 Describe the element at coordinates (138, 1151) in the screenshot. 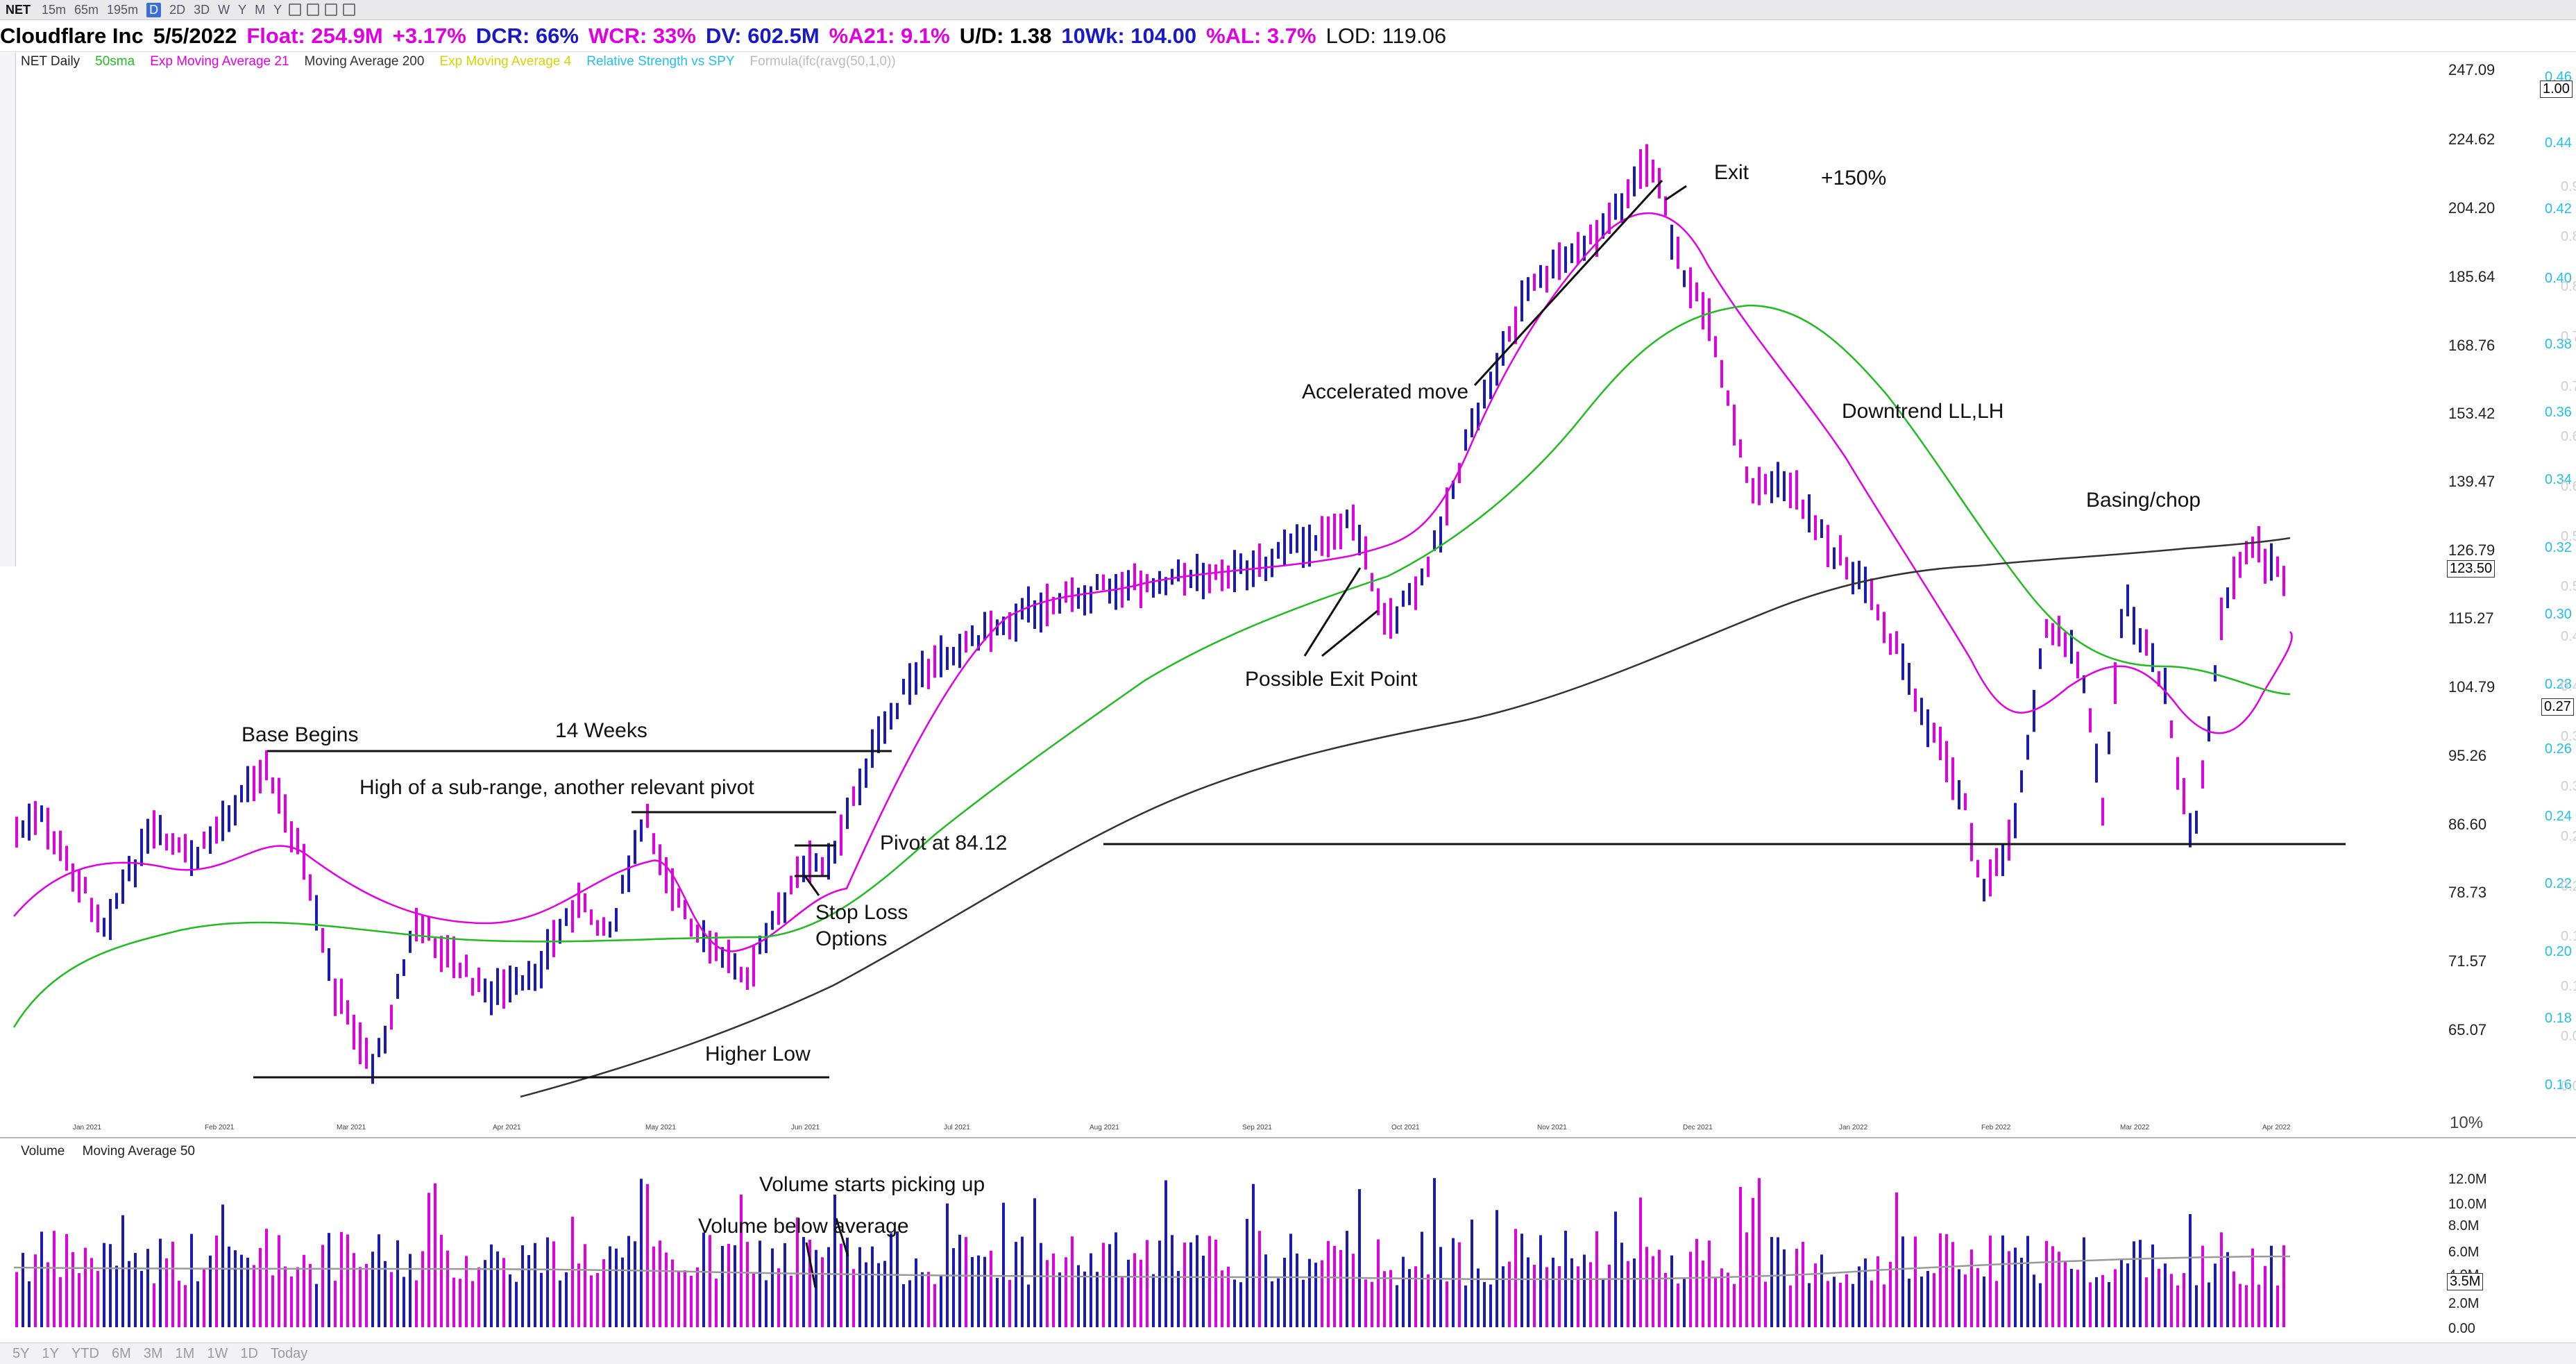

I see `volume-ma-legend-label: Moving Average 50` at that location.